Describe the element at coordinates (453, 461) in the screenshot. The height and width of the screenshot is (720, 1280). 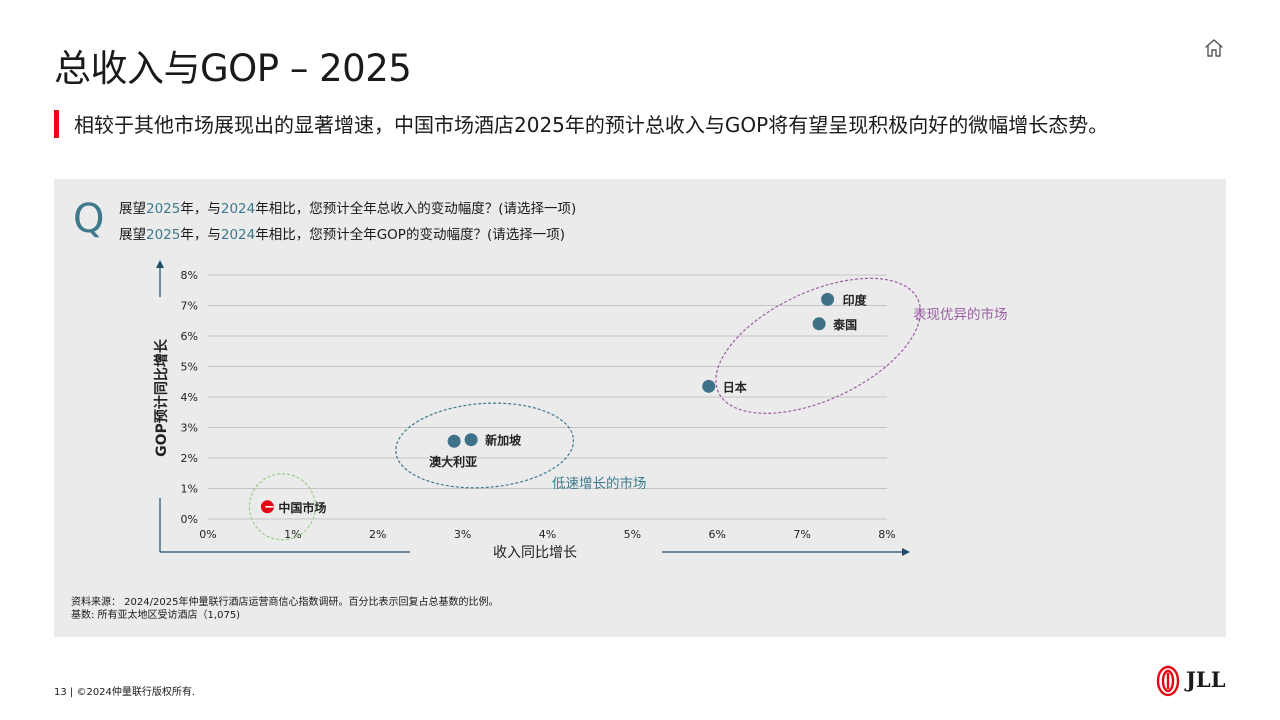
I see `point-label: 澳大利亚` at that location.